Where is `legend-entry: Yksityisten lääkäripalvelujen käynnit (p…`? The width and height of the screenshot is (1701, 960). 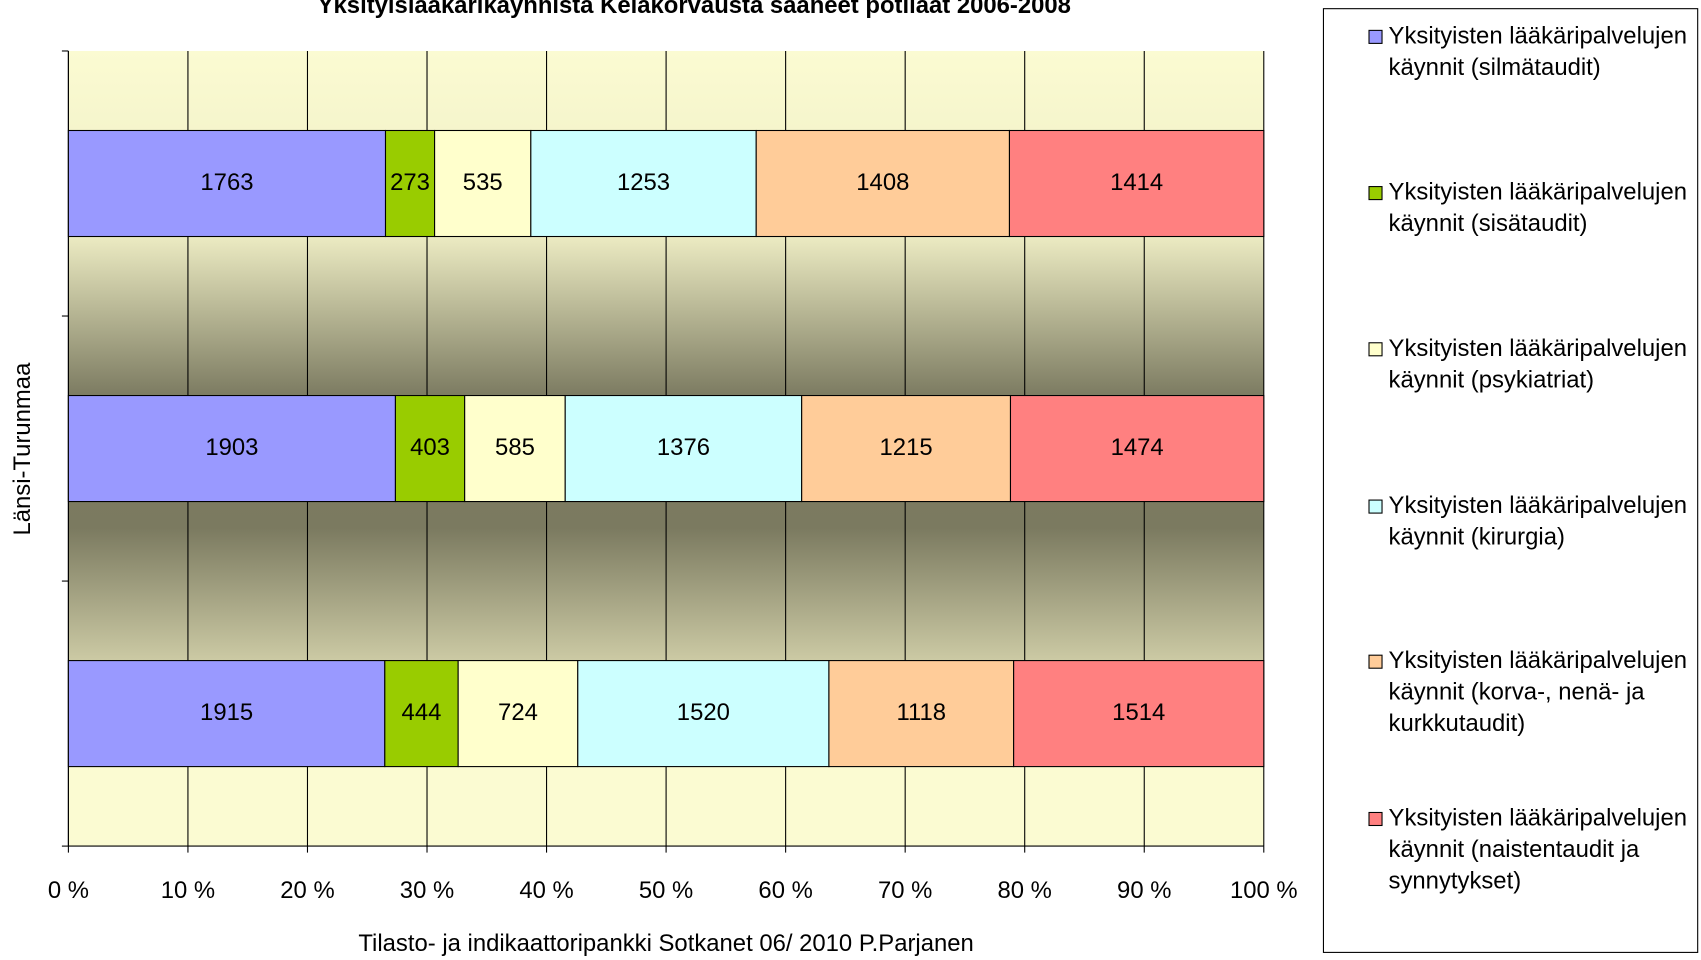 legend-entry: Yksityisten lääkäripalvelujen käynnit (p… is located at coordinates (1537, 363).